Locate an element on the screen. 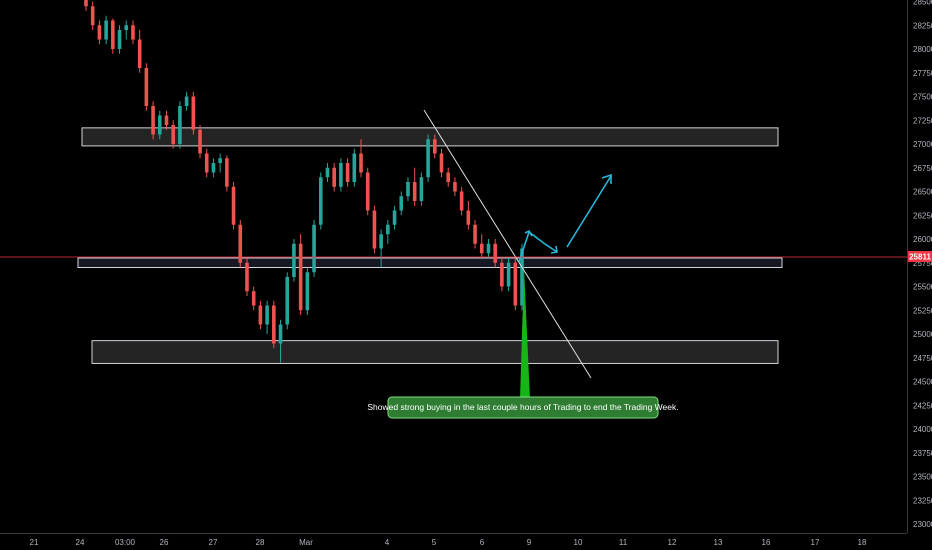  zone-support is located at coordinates (435, 352).